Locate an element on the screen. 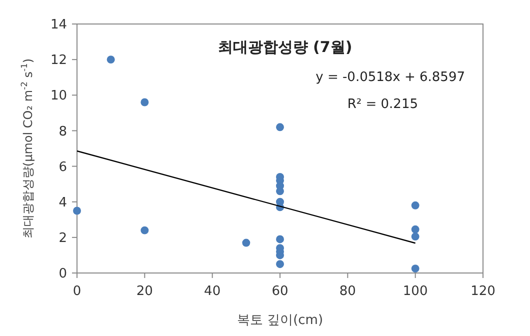  y-tick-label: 6 is located at coordinates (62, 167).